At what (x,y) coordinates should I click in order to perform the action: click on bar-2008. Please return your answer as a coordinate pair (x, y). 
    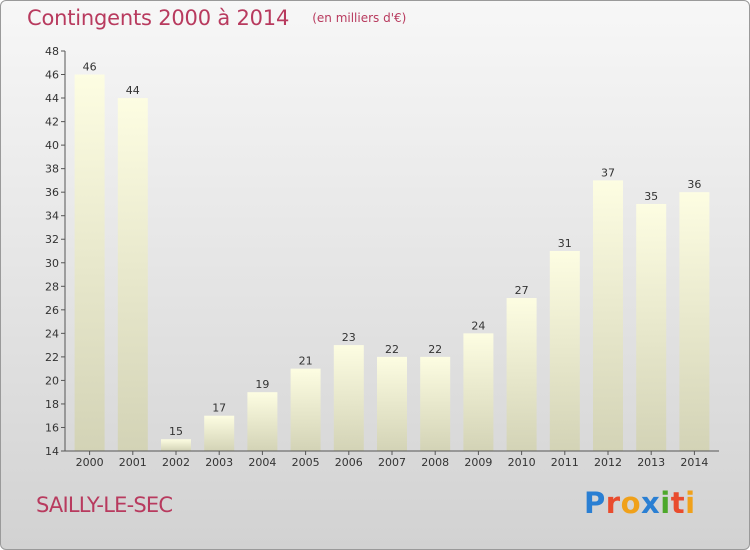
    Looking at the image, I should click on (435, 403).